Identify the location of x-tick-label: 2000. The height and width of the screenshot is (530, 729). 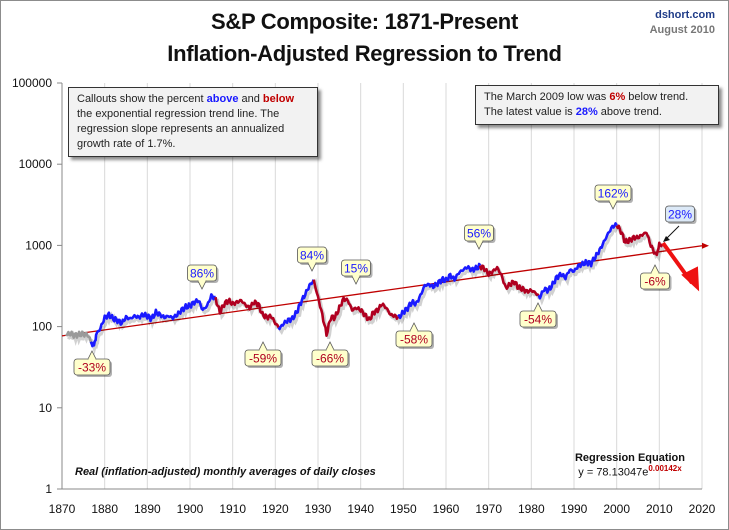
(616, 509).